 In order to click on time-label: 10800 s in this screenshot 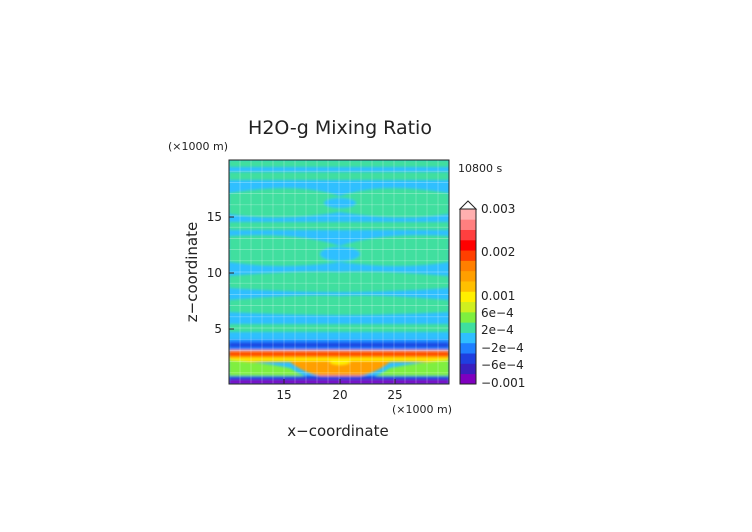, I will do `click(480, 168)`.